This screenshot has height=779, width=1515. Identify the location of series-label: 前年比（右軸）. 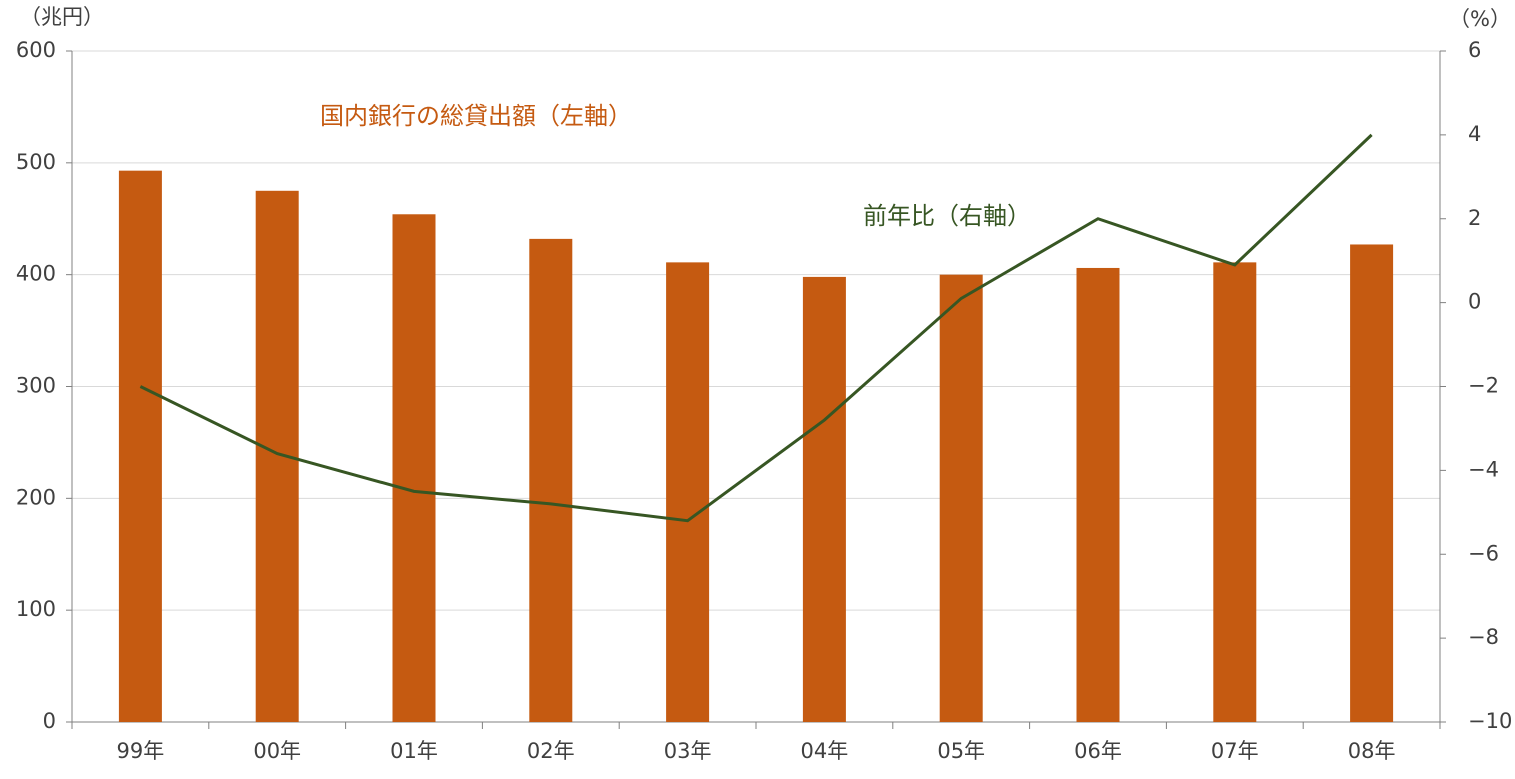
(947, 216).